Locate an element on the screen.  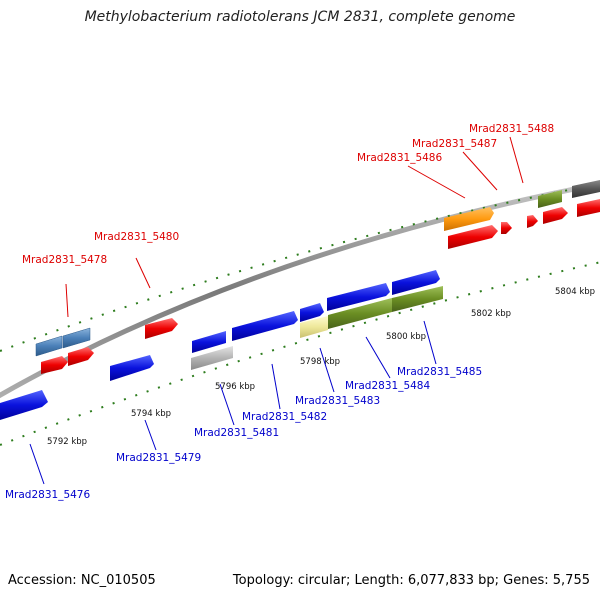
gene-label: Mrad2831_5476 is located at coordinates (47, 495).